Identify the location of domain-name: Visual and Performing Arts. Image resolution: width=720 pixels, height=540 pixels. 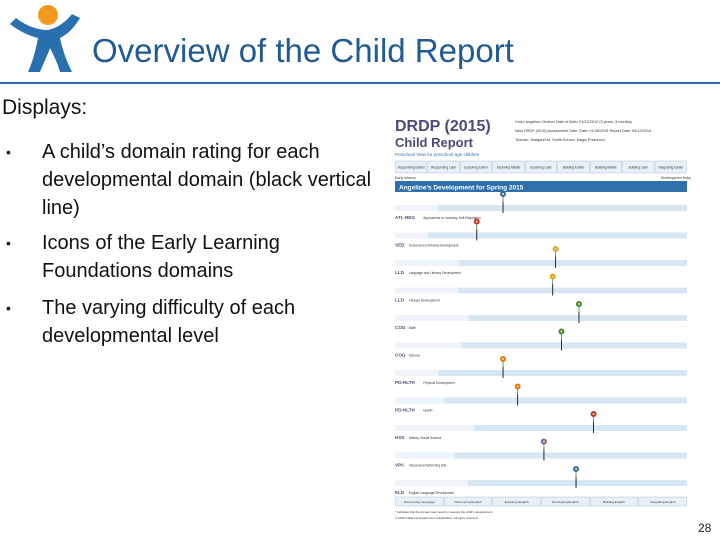
(428, 466).